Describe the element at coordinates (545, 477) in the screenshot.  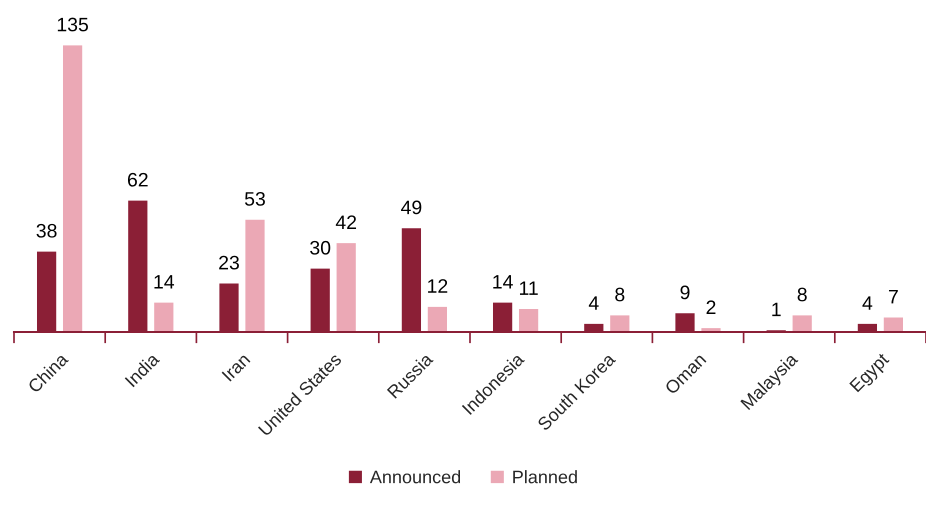
I see `legend-label: Planned` at that location.